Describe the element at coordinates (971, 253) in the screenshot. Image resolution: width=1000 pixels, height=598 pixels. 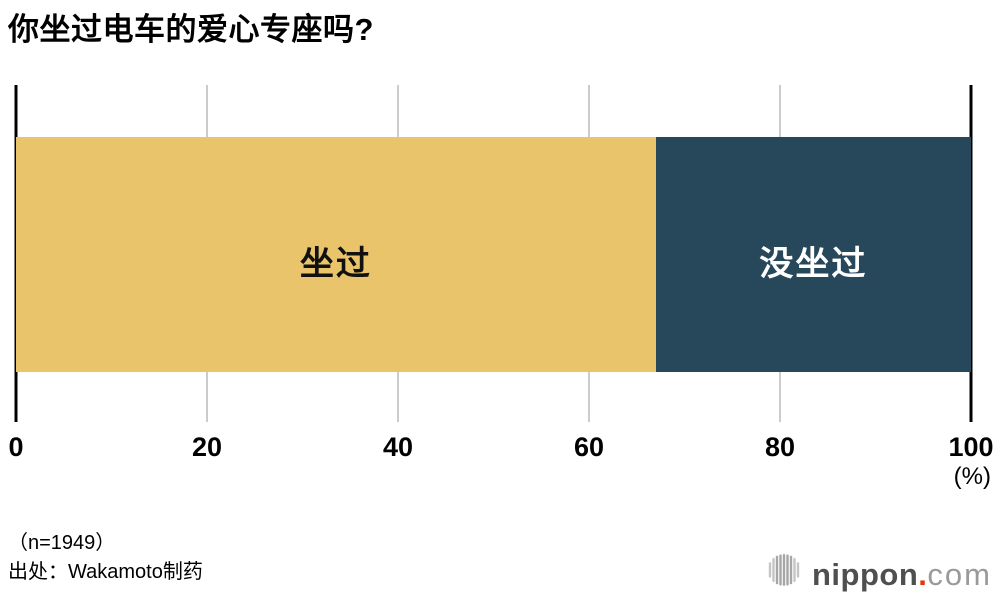
I see `axis-line` at that location.